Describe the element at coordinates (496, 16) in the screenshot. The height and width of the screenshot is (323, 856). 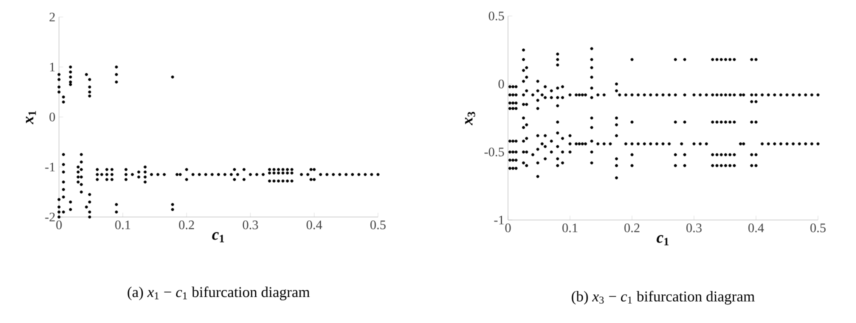
I see `y-tick-label: 0.5` at that location.